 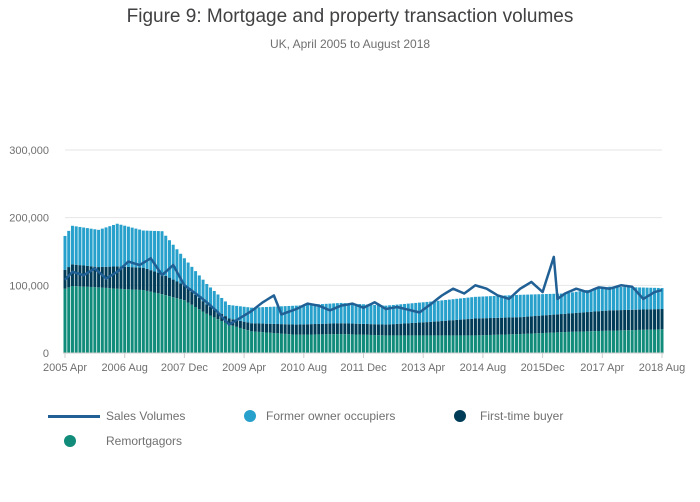 What do you see at coordinates (460, 416) in the screenshot?
I see `legend-dot-icon` at bounding box center [460, 416].